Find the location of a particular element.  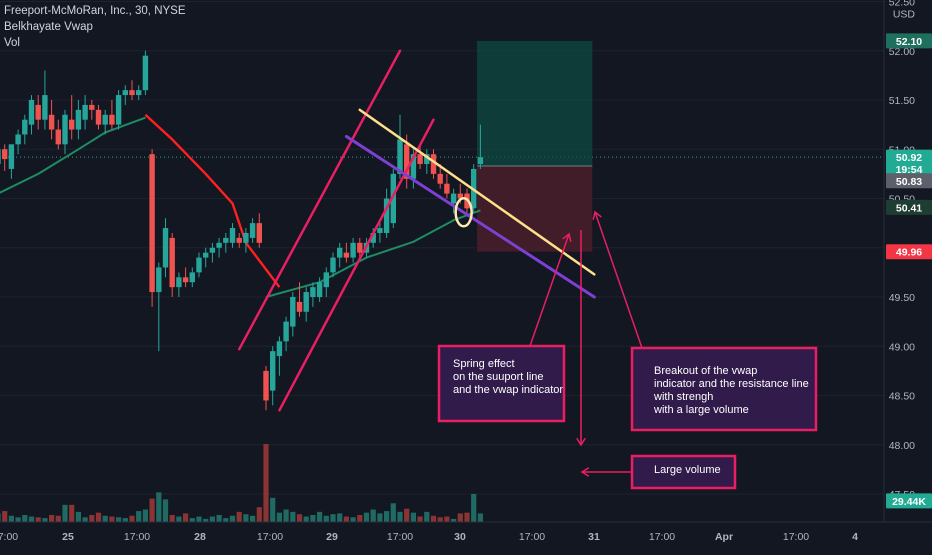

long-position-tool is located at coordinates (535, 146).